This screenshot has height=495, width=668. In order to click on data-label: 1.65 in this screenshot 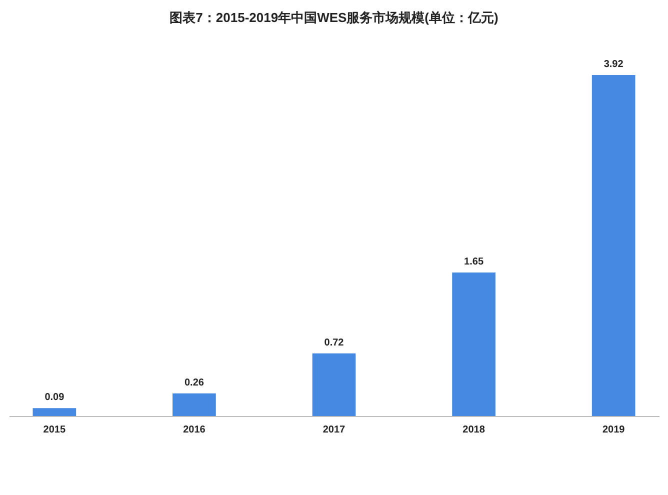, I will do `click(474, 262)`.